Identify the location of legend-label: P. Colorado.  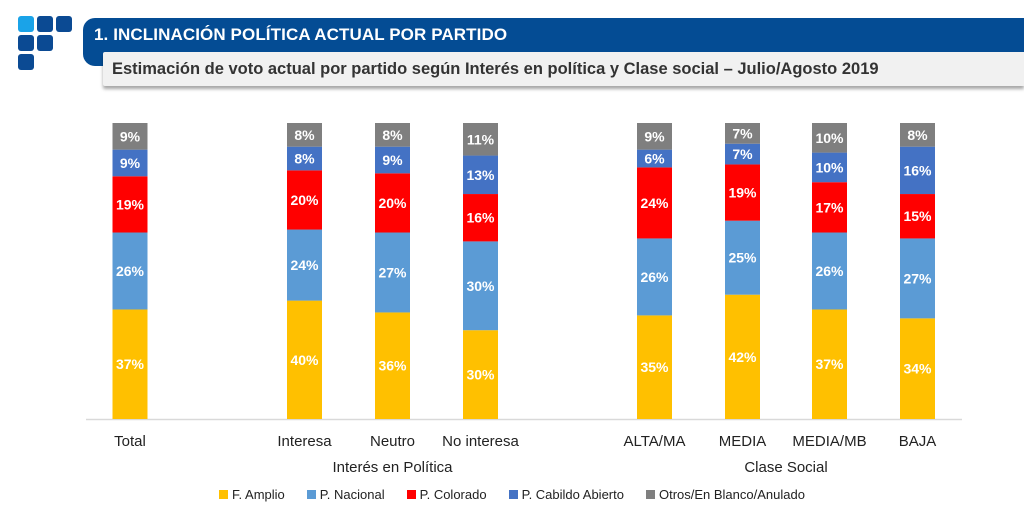
(453, 494).